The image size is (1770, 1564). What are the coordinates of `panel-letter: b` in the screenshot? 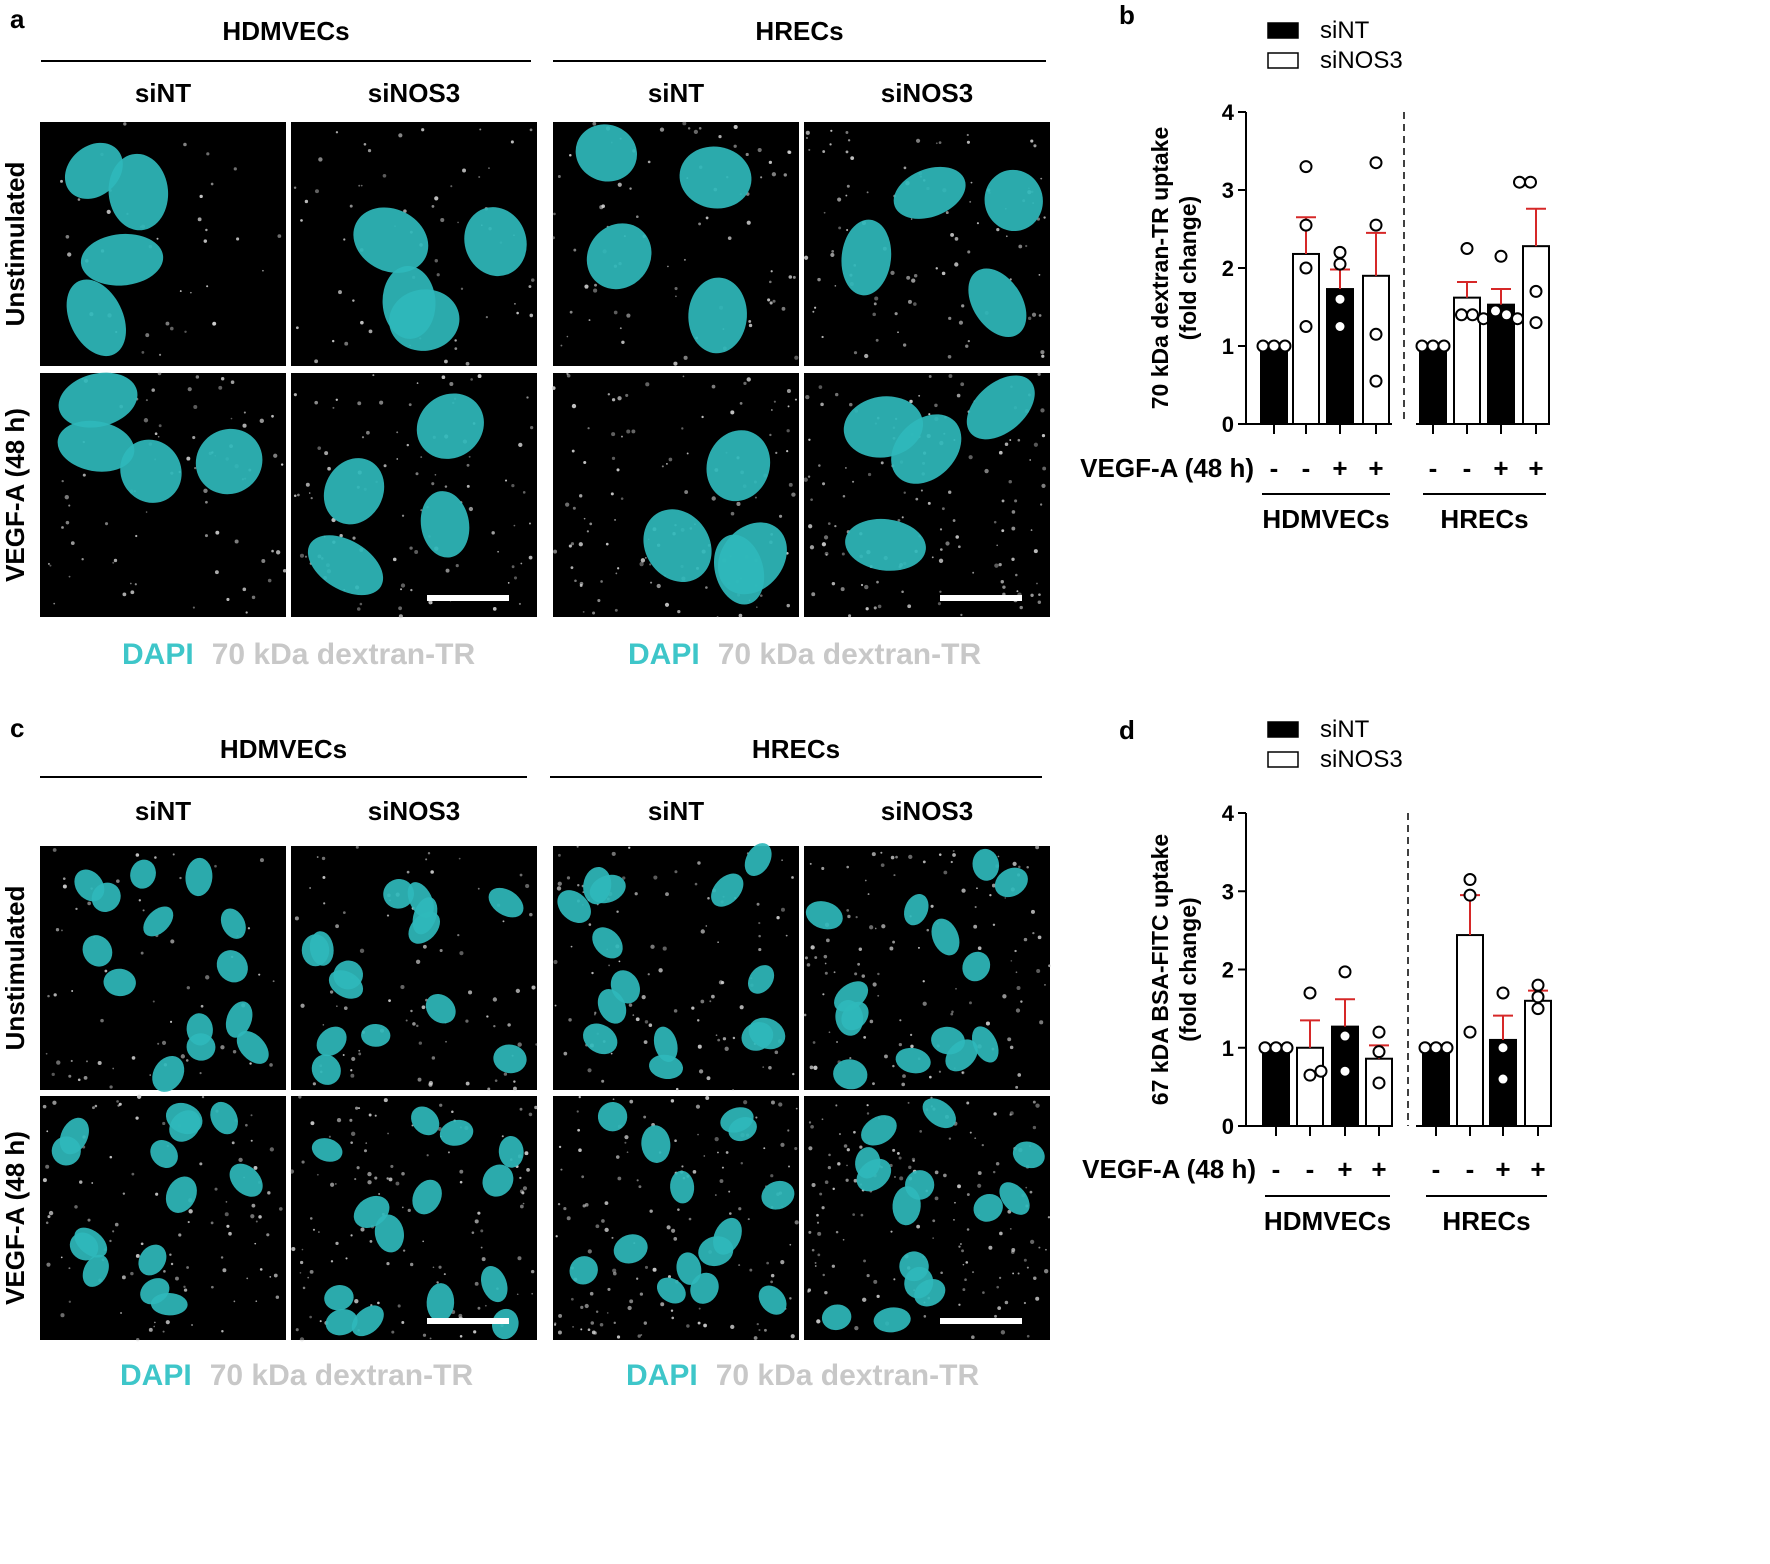 It's located at (1127, 15).